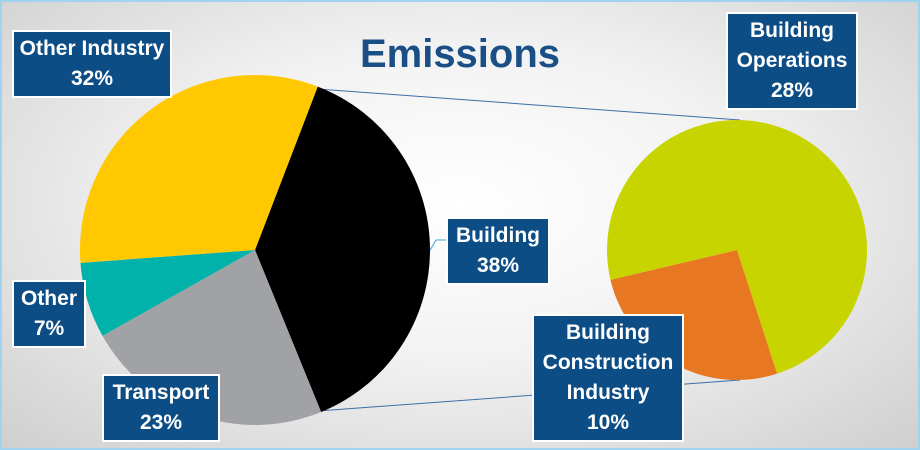 Image resolution: width=920 pixels, height=450 pixels. What do you see at coordinates (92, 48) in the screenshot?
I see `label-name: Other Industry` at bounding box center [92, 48].